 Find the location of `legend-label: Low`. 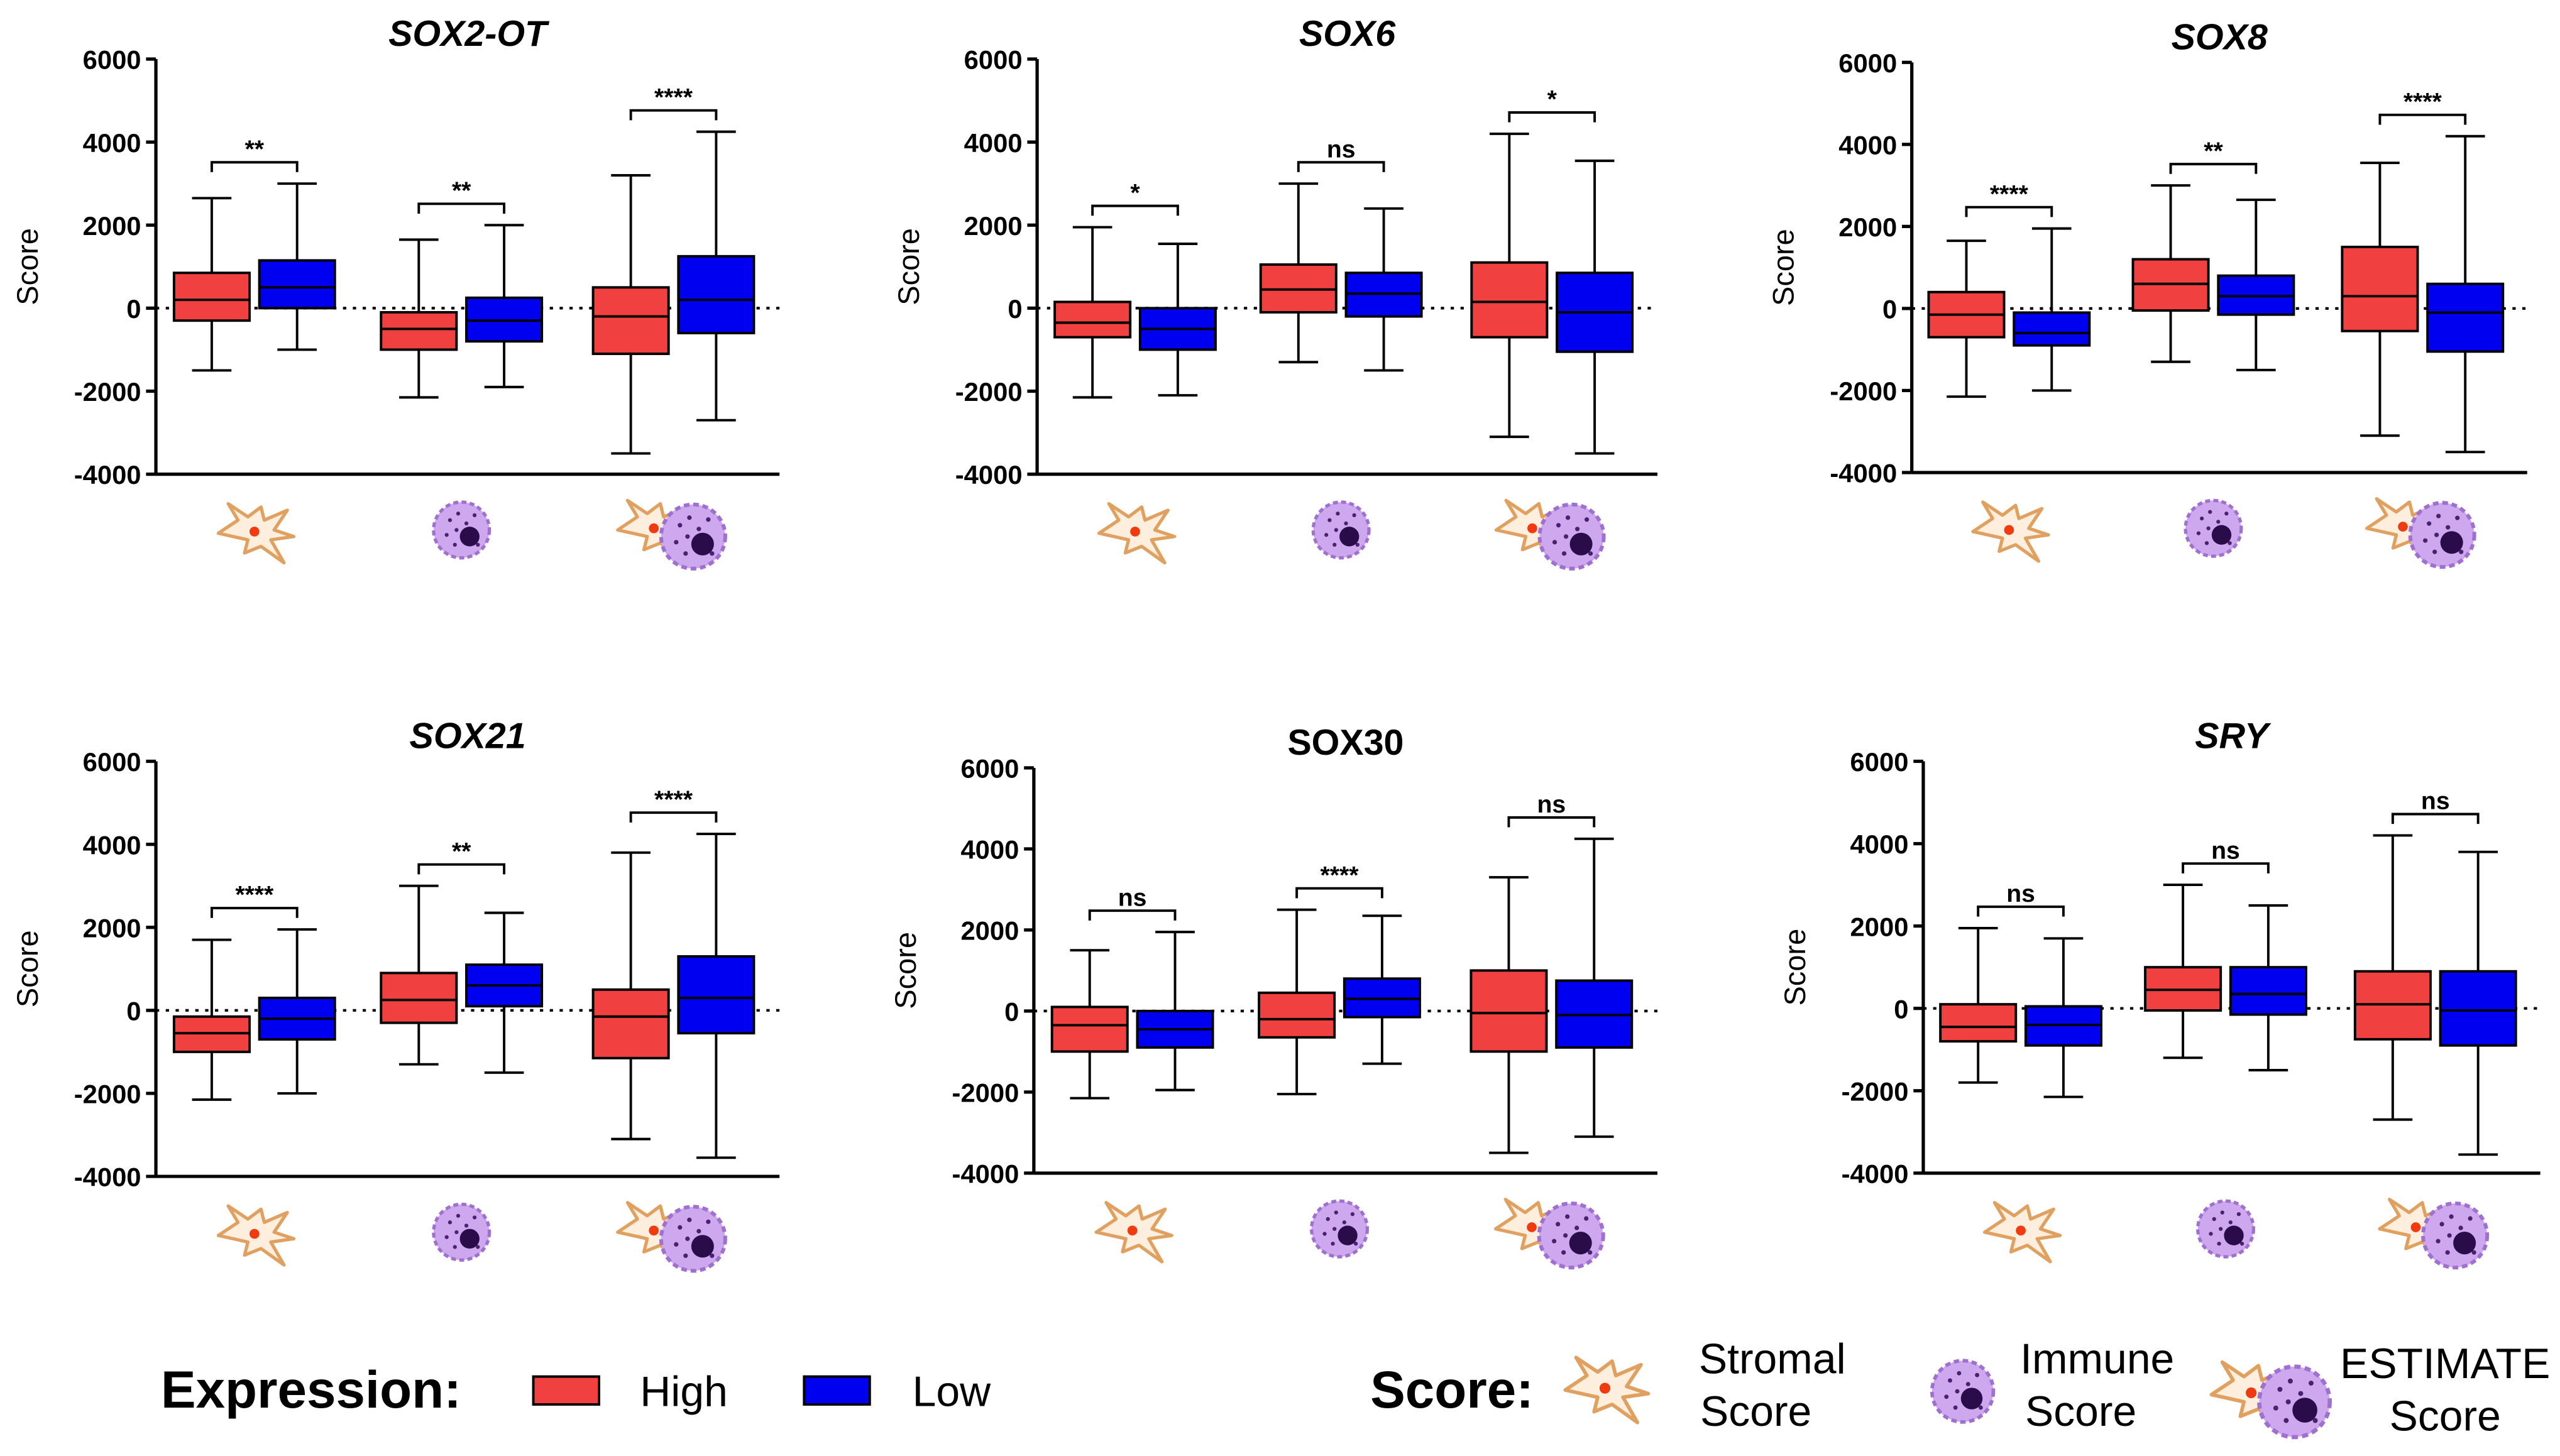

legend-label: Low is located at coordinates (952, 1392).